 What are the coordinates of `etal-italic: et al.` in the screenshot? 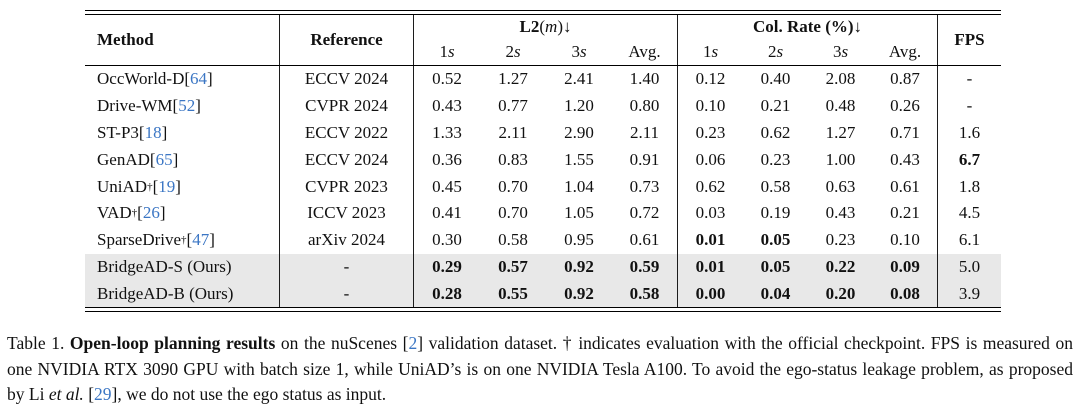 It's located at (66, 394).